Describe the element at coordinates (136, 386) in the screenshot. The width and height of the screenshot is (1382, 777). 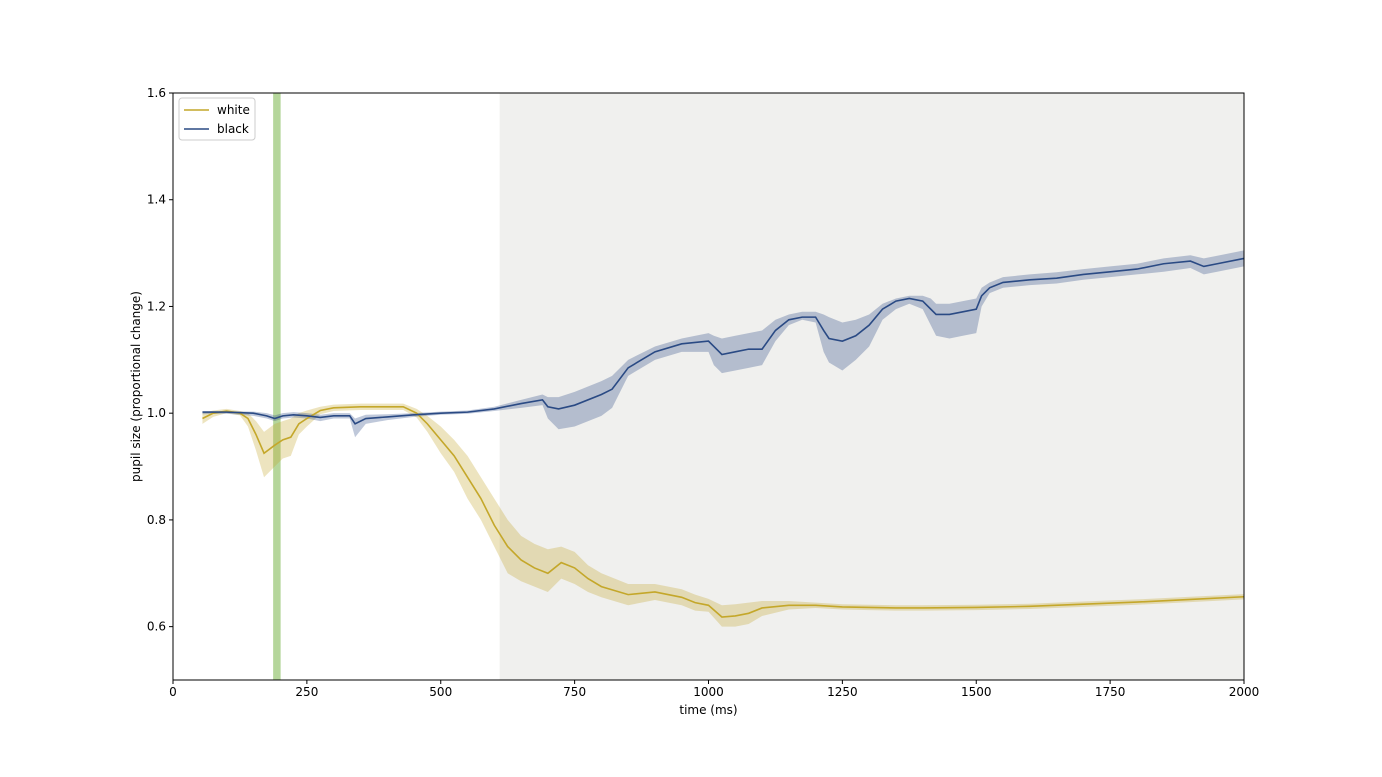
I see `y-axis-label: pupil size (proportional change)` at that location.